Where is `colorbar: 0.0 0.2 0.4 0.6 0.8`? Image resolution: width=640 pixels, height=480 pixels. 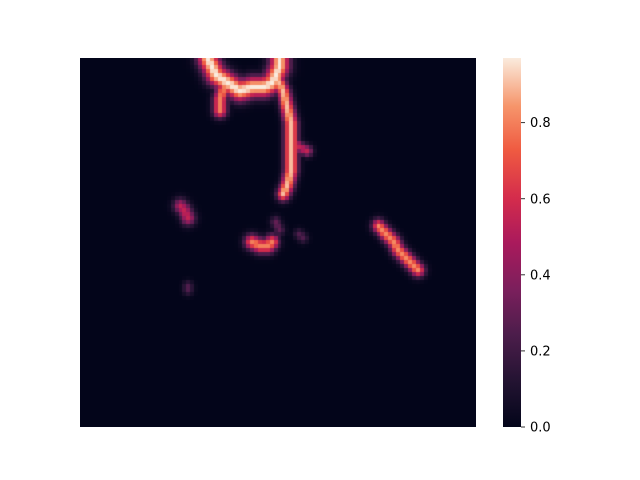 colorbar: 0.0 0.2 0.4 0.6 0.8 is located at coordinates (527, 247).